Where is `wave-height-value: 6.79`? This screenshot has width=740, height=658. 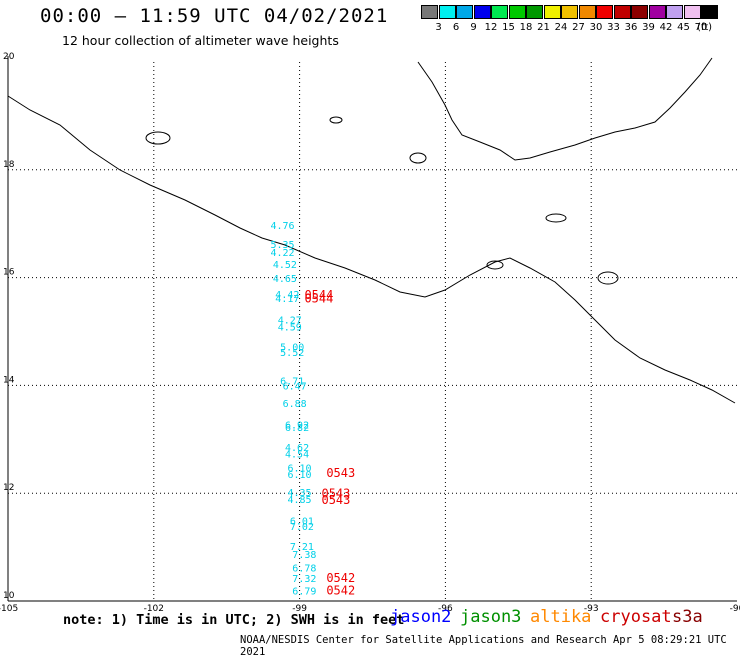
wave-height-value: 6.79 is located at coordinates (304, 592).